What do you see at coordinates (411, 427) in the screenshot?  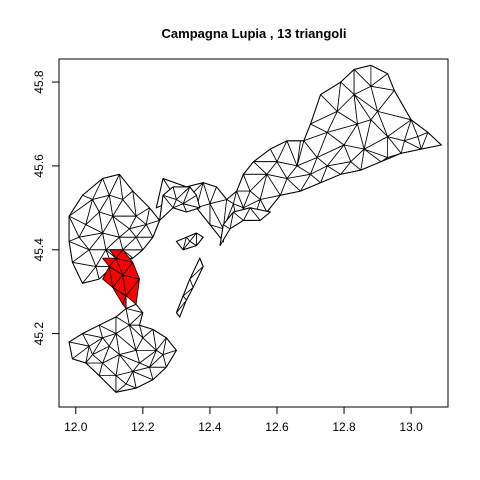 I see `x-tick-label: 13.0` at bounding box center [411, 427].